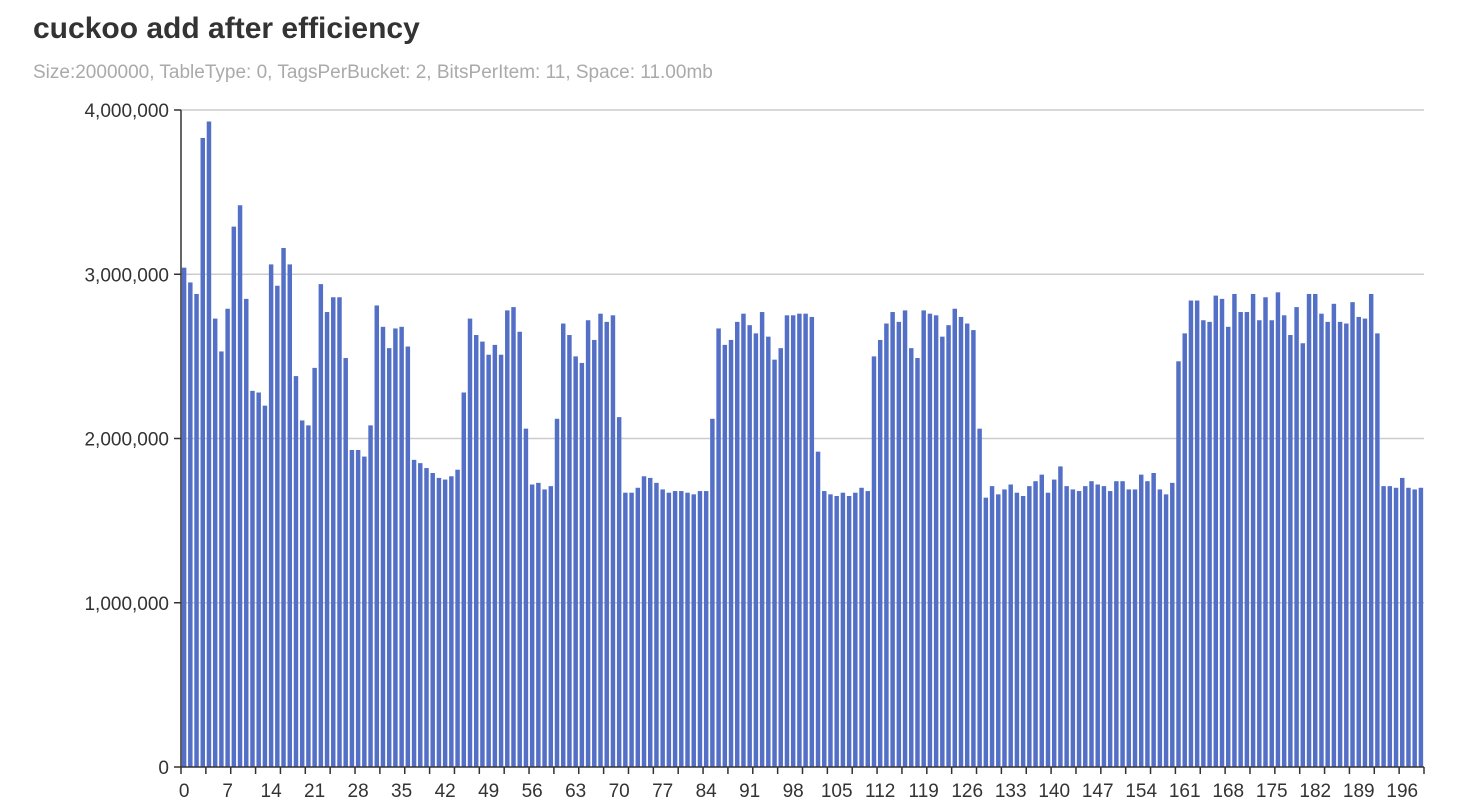  What do you see at coordinates (619, 791) in the screenshot?
I see `x-tick-label: 70` at bounding box center [619, 791].